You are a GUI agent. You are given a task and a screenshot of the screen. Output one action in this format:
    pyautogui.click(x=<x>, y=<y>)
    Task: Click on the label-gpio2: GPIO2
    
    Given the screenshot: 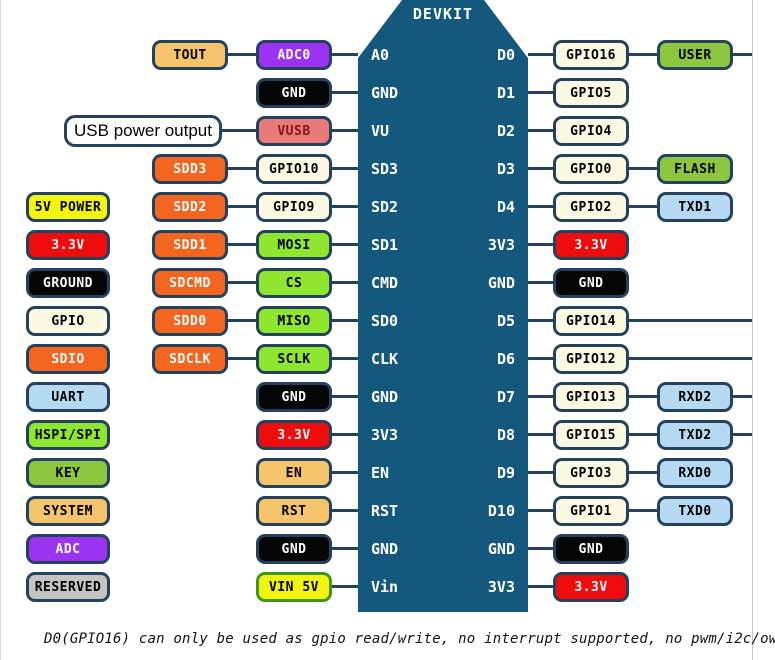 What is the action you would take?
    pyautogui.click(x=591, y=207)
    